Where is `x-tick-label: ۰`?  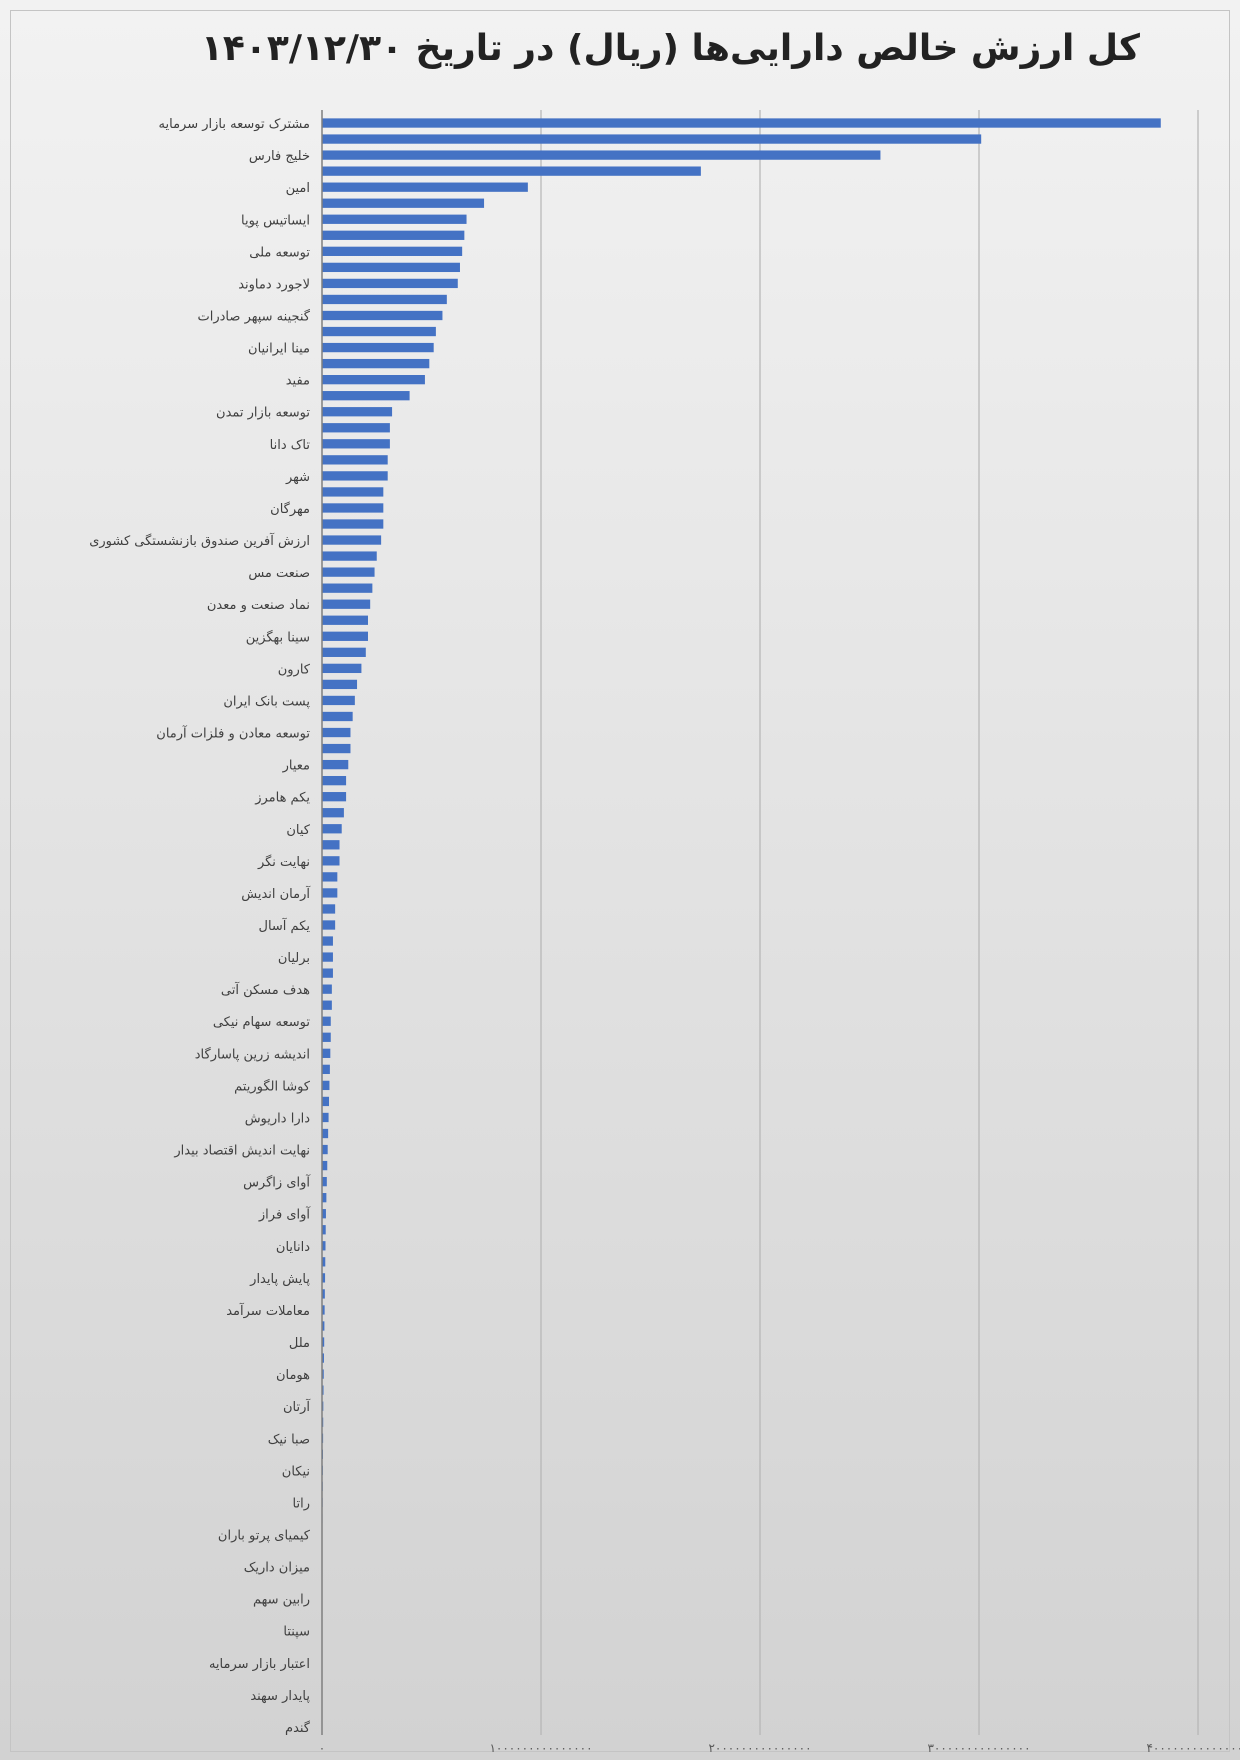
x-tick-label: ۰ is located at coordinates (322, 1748).